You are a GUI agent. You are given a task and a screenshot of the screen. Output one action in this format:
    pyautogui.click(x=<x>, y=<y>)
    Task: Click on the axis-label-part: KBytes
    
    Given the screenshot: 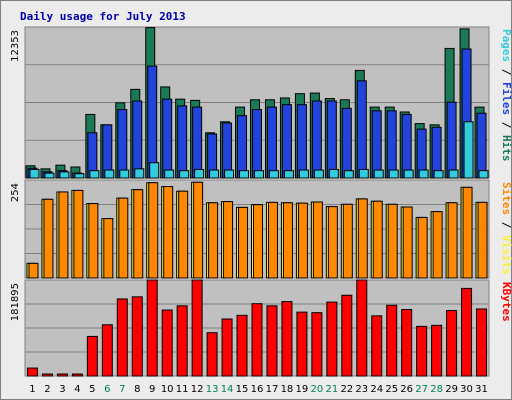 What is the action you would take?
    pyautogui.click(x=506, y=302)
    